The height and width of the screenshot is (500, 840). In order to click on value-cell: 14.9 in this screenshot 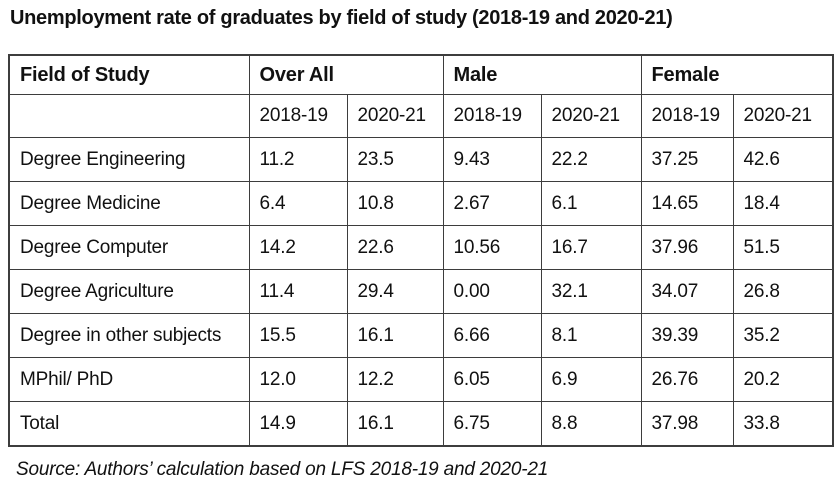, I will do `click(298, 424)`.